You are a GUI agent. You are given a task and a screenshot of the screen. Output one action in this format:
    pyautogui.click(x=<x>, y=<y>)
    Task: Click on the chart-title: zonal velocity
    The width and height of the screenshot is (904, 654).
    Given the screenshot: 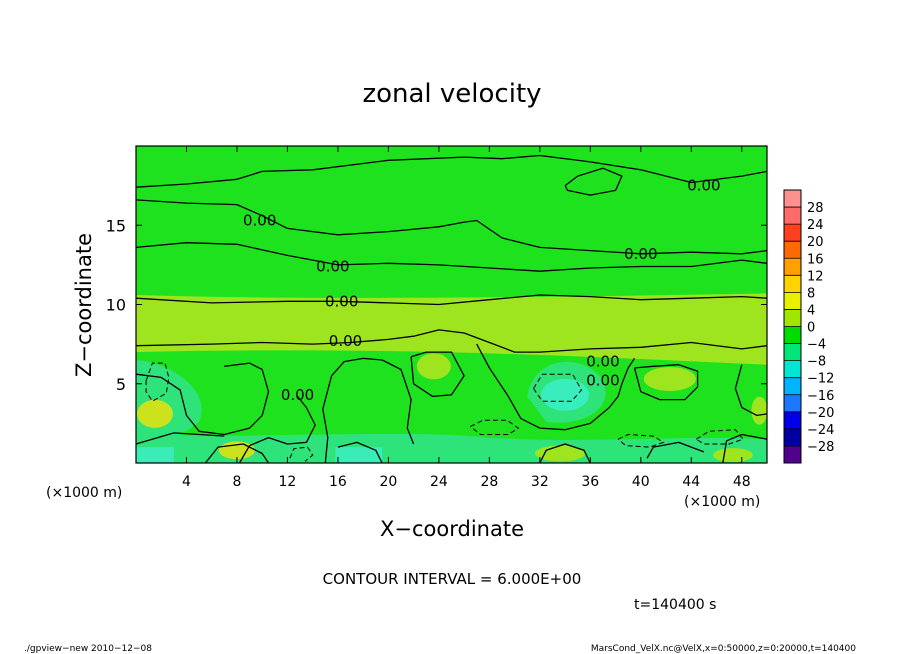 What is the action you would take?
    pyautogui.click(x=451, y=94)
    